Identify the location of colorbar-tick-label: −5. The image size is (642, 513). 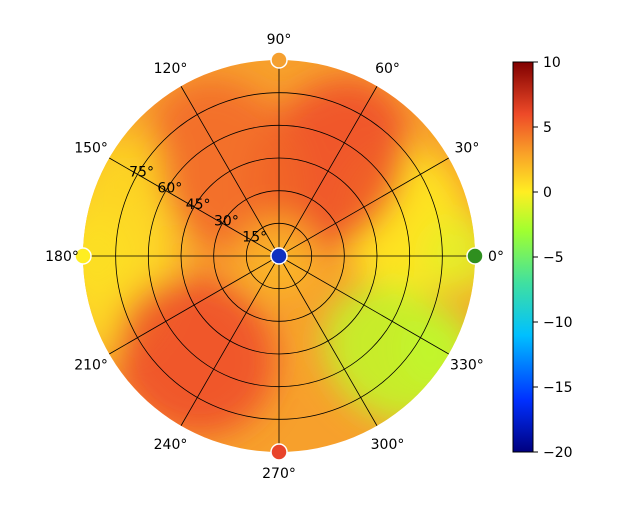
(553, 258).